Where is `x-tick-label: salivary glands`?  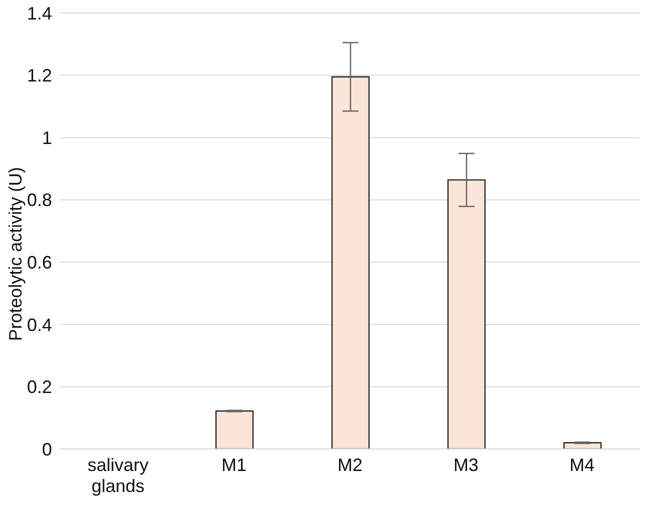 x-tick-label: salivary glands is located at coordinates (118, 475).